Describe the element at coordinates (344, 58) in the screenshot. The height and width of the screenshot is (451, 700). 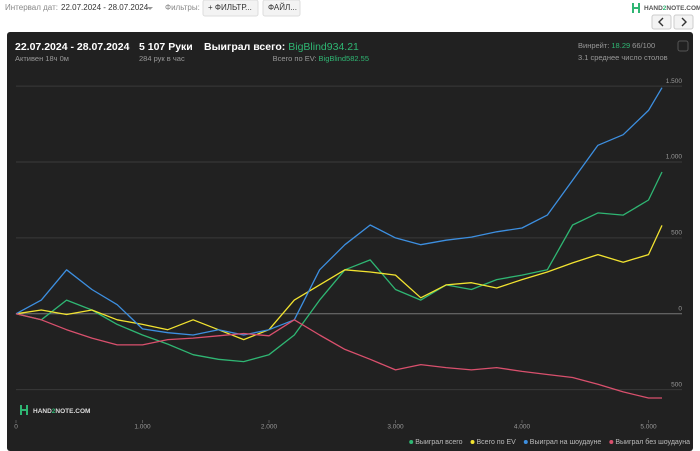
I see `ev-value: BigBlind582.55` at that location.